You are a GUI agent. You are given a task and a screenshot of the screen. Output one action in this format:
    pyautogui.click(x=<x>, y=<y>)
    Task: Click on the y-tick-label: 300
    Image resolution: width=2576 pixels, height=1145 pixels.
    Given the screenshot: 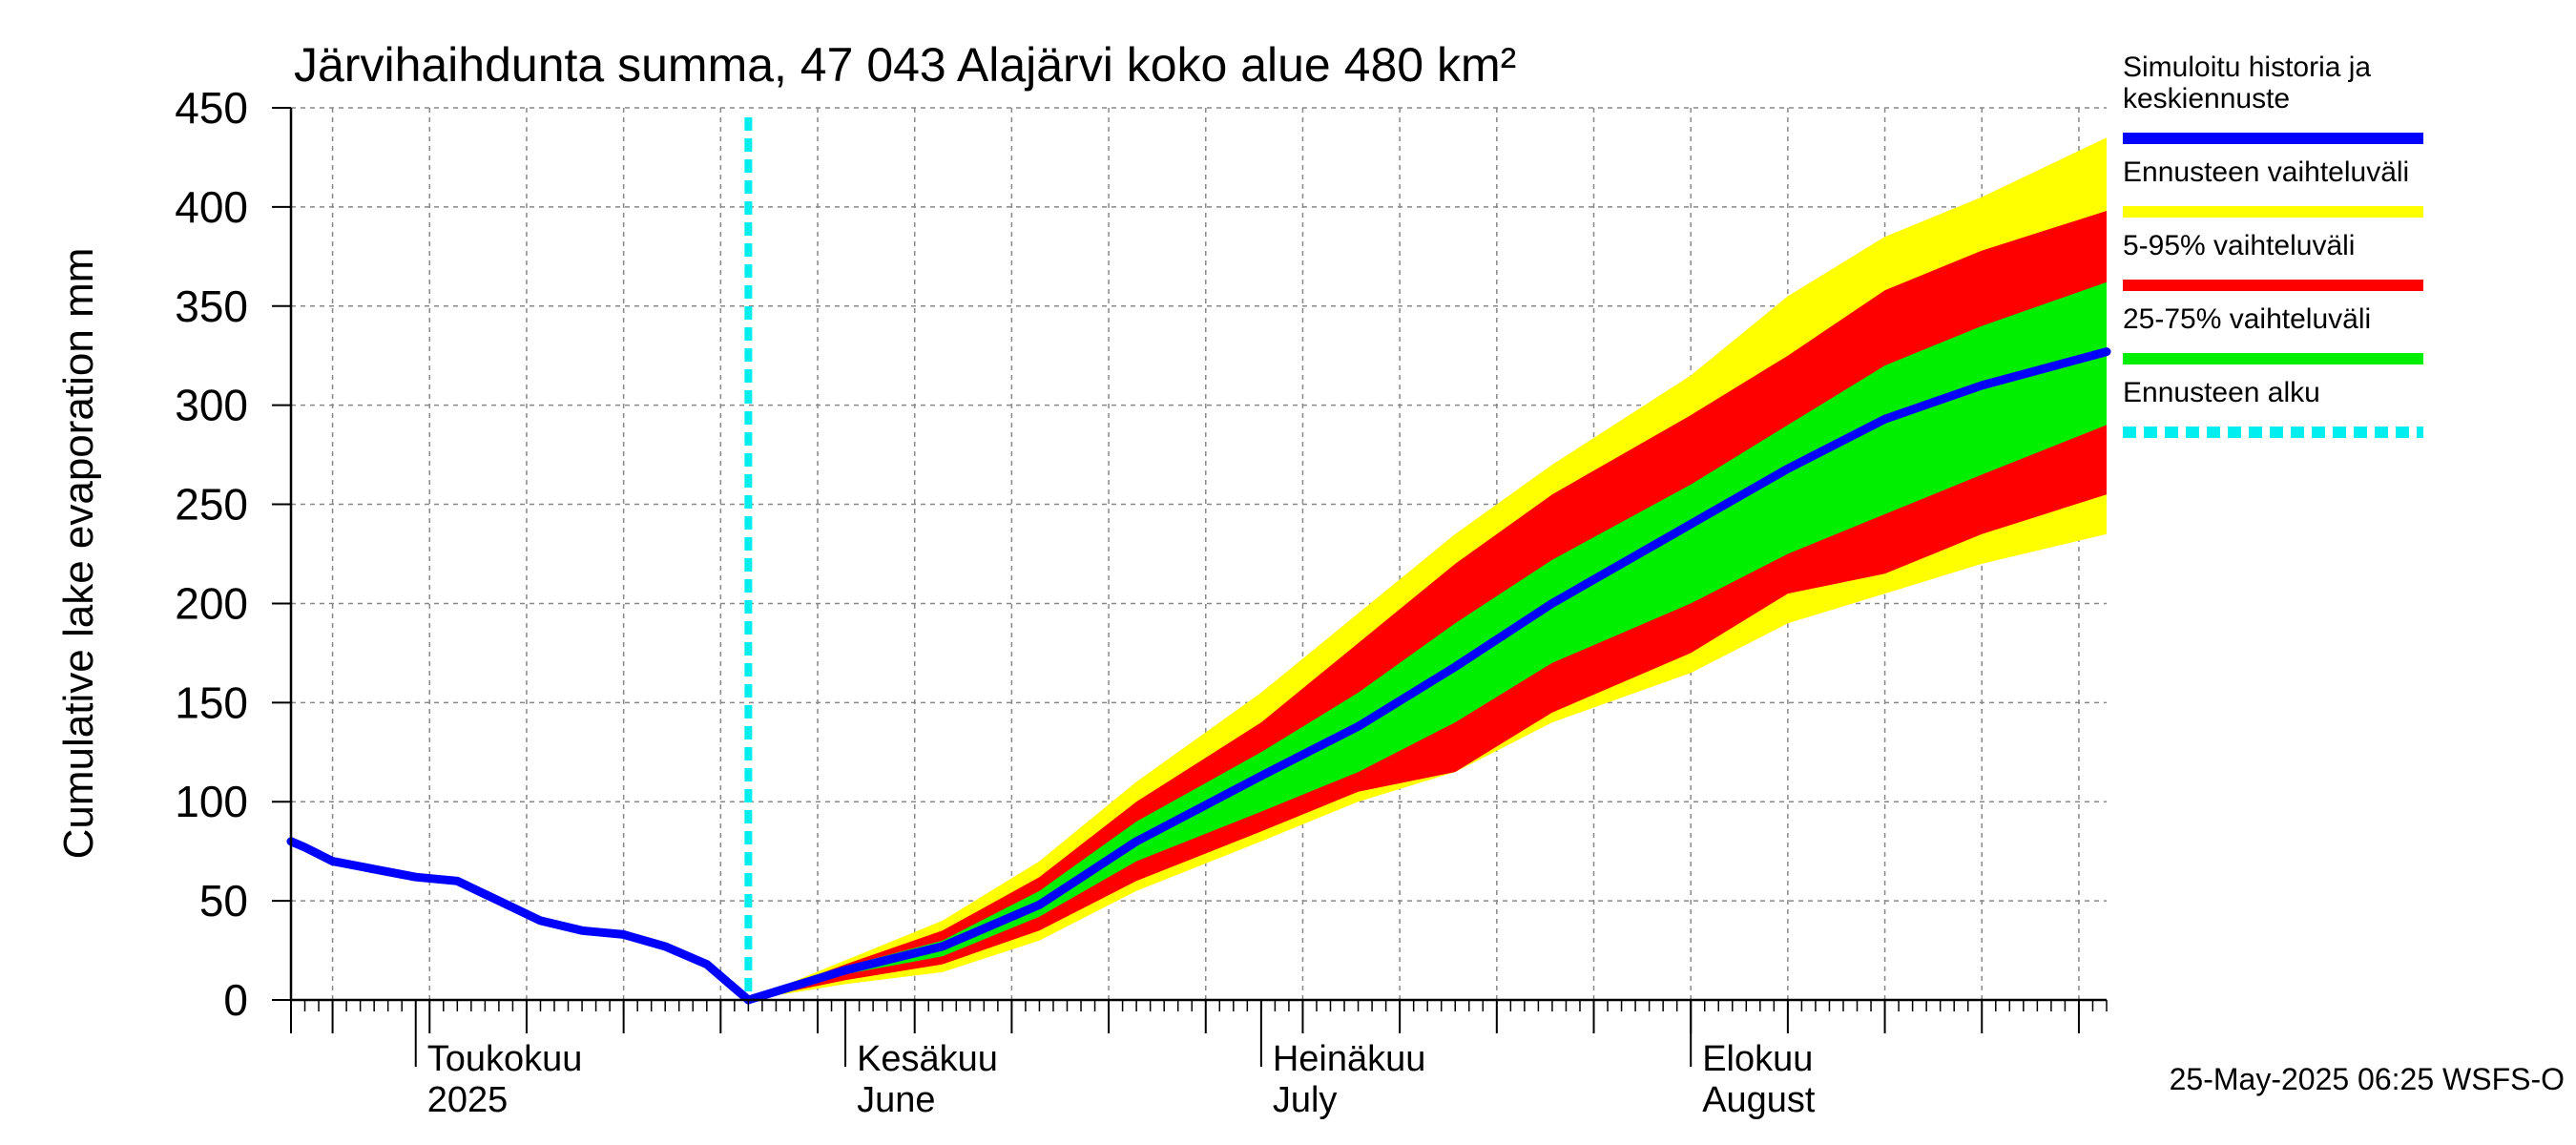 What is the action you would take?
    pyautogui.click(x=211, y=405)
    